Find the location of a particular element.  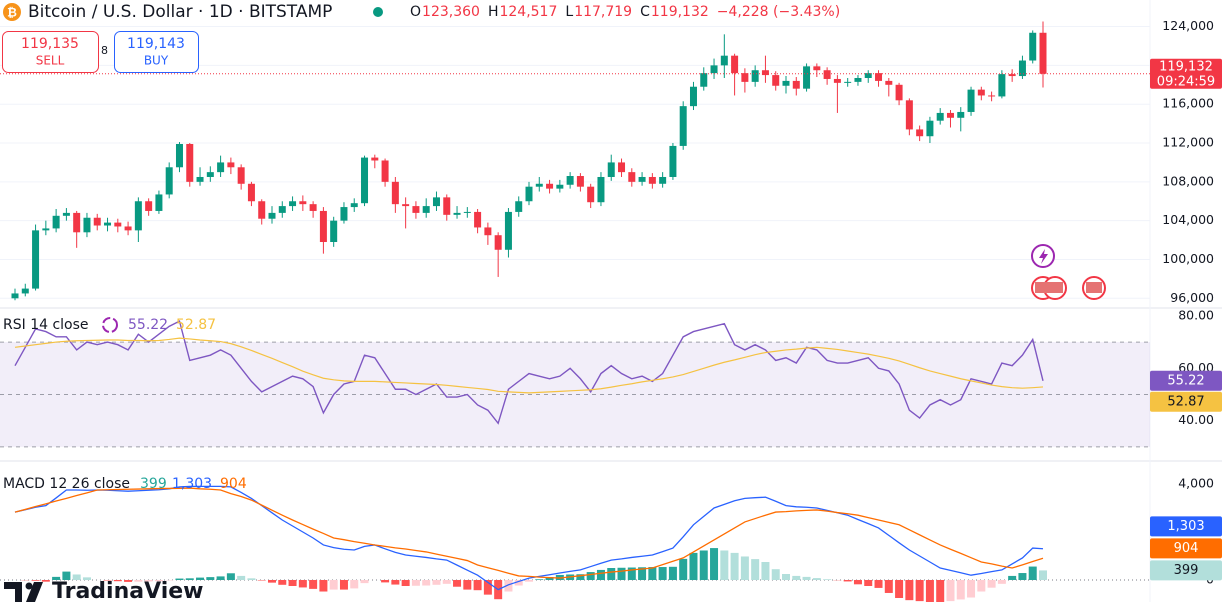

macd-legend-value: 1,303 is located at coordinates (192, 484).